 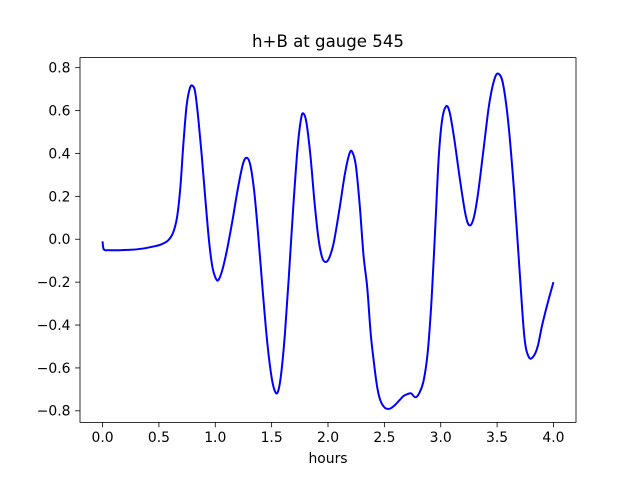 What do you see at coordinates (59, 111) in the screenshot?
I see `y-tick-label: 0.6` at bounding box center [59, 111].